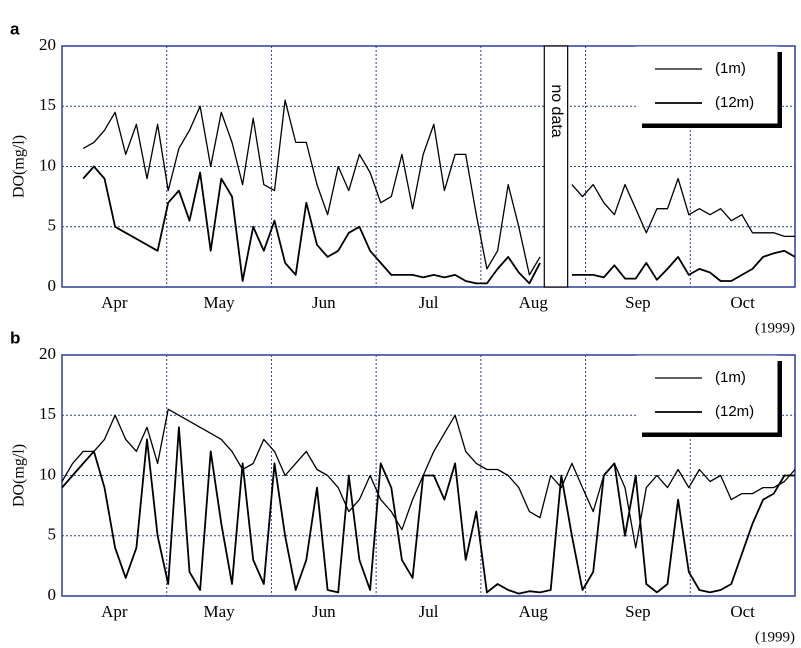 The image size is (801, 648). What do you see at coordinates (556, 110) in the screenshot?
I see `annotation: no data` at bounding box center [556, 110].